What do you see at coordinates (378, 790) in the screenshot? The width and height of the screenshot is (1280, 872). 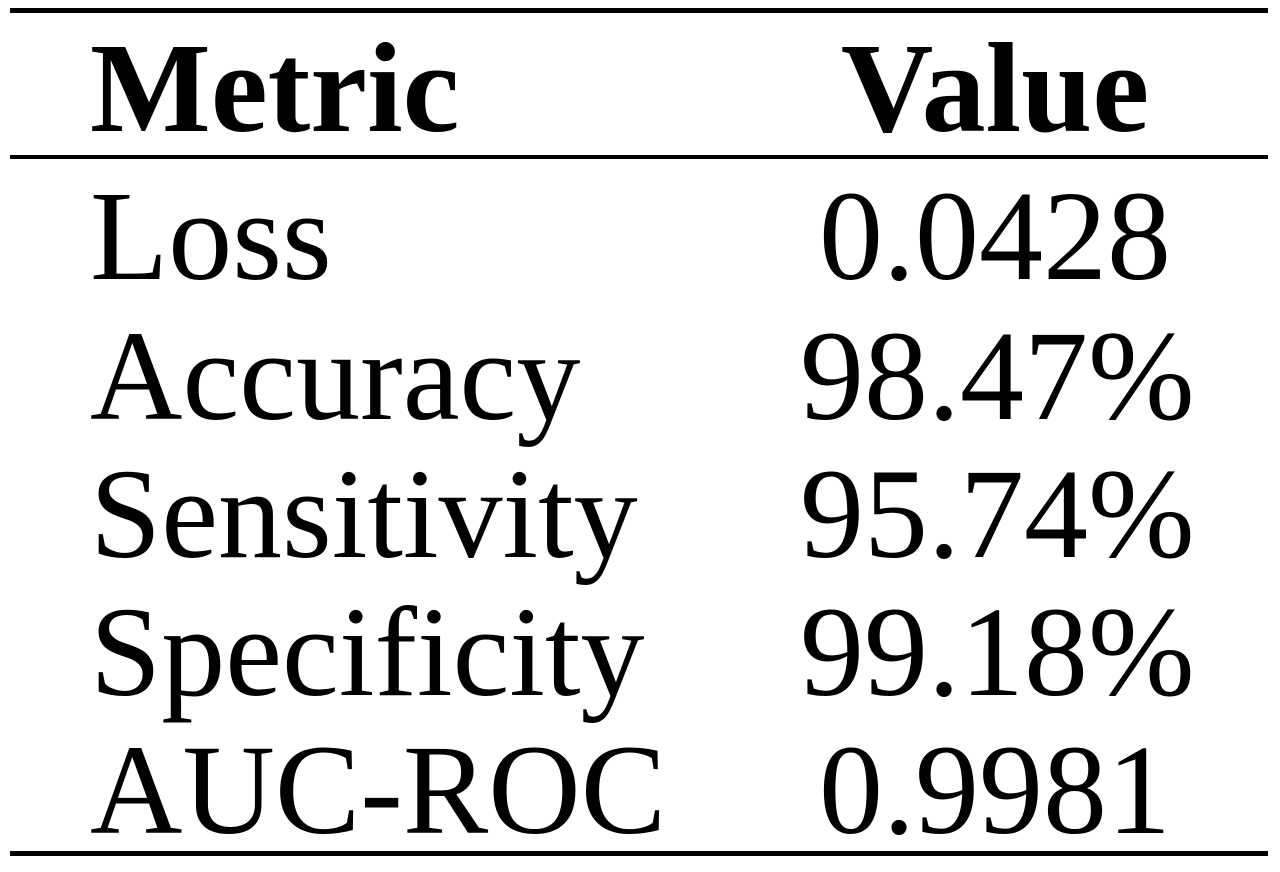 I see `metric-name-cell: AUC-ROC` at bounding box center [378, 790].